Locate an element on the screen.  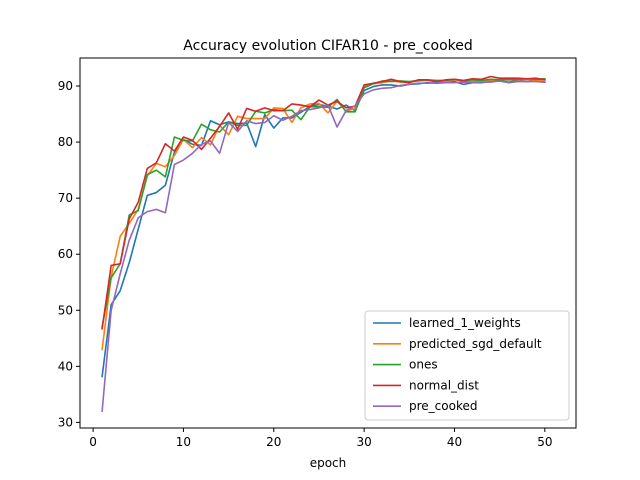
legend-label-ones: ones is located at coordinates (423, 365).